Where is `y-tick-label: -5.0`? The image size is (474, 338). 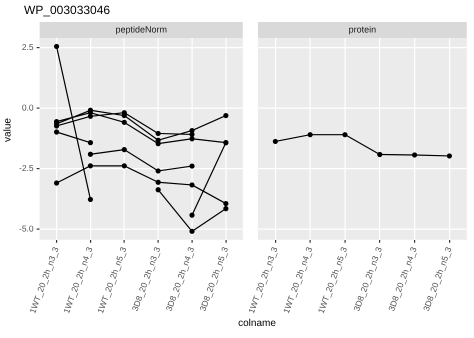
y-tick-label: -5.0 is located at coordinates (26, 228).